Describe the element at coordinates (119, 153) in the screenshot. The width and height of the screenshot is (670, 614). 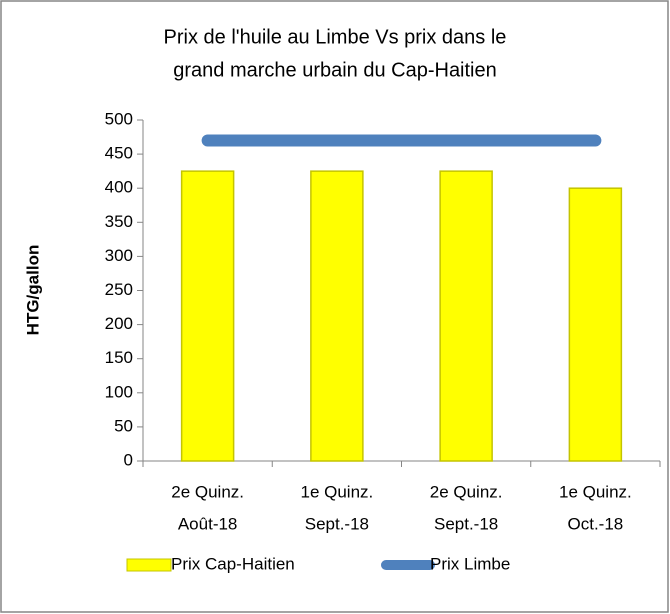
I see `y-tick-label: 450` at that location.